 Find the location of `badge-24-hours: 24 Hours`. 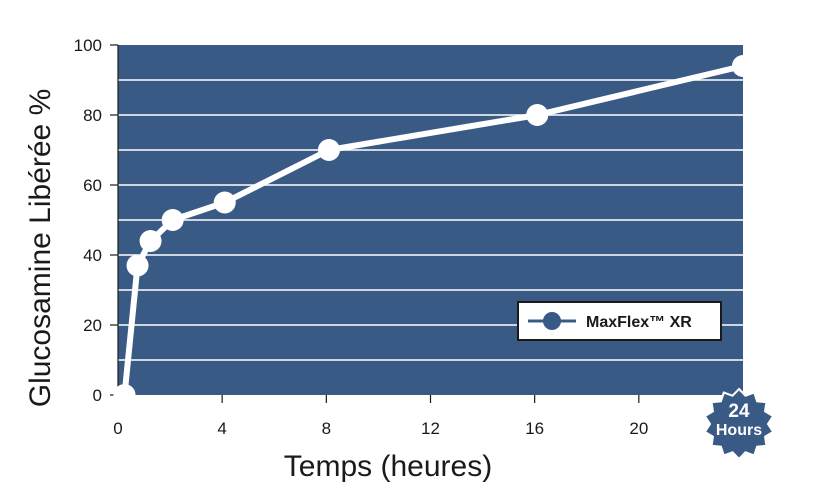

badge-24-hours: 24 Hours is located at coordinates (739, 424).